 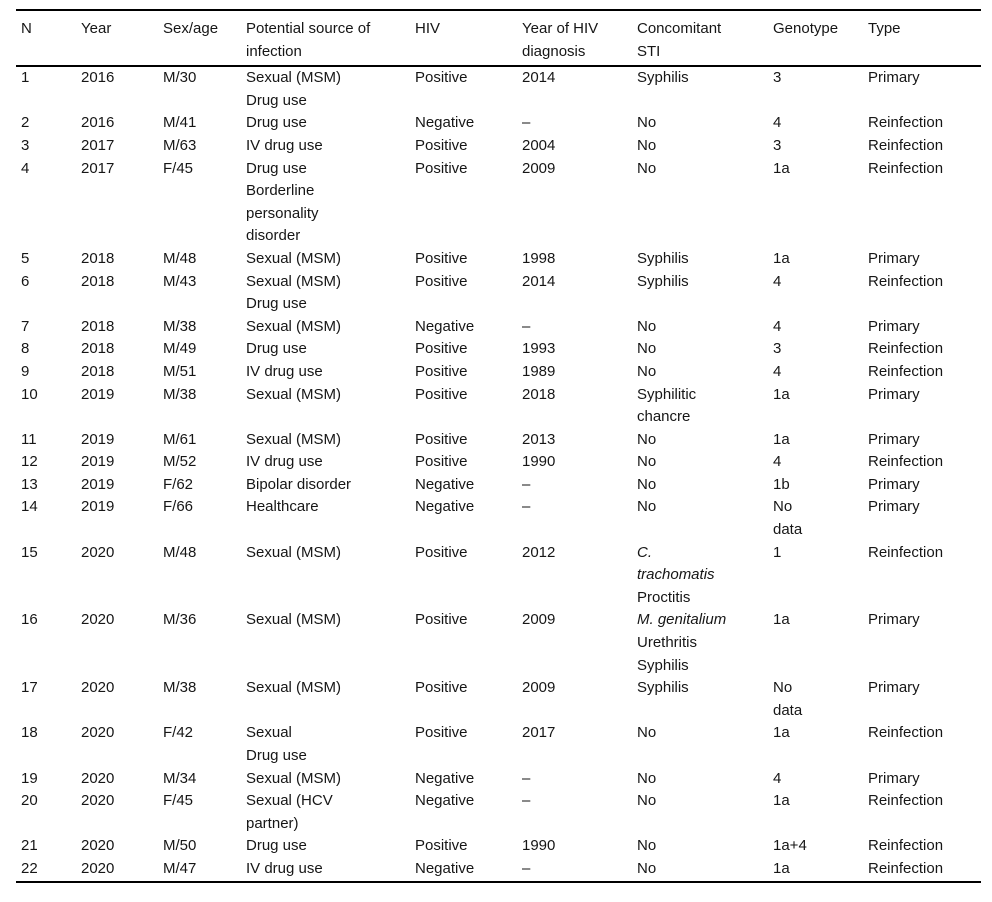 What do you see at coordinates (48, 440) in the screenshot?
I see `cell-n: 11` at bounding box center [48, 440].